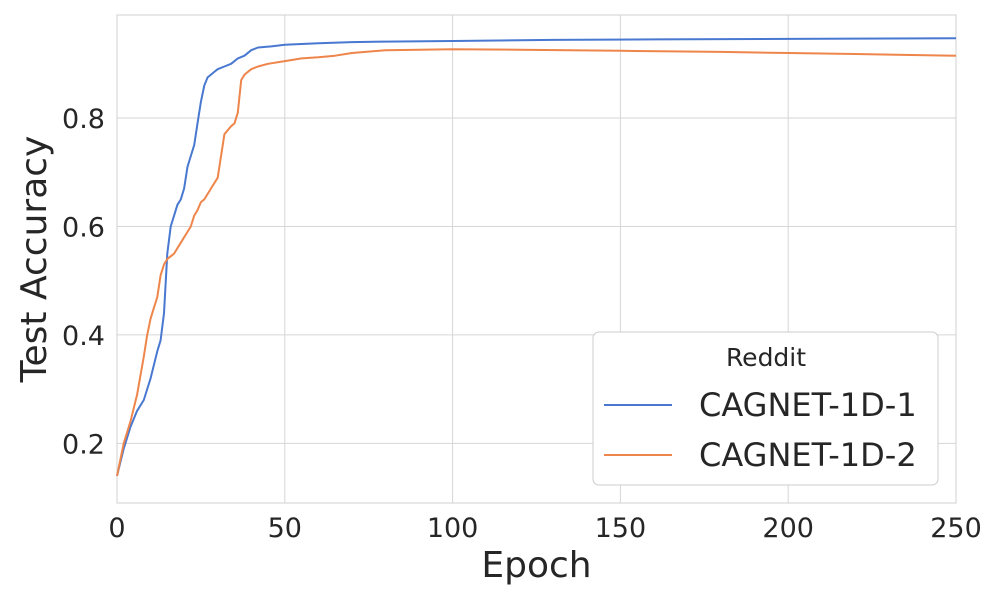  Describe the element at coordinates (83, 227) in the screenshot. I see `y-tick-label: 0.6` at that location.